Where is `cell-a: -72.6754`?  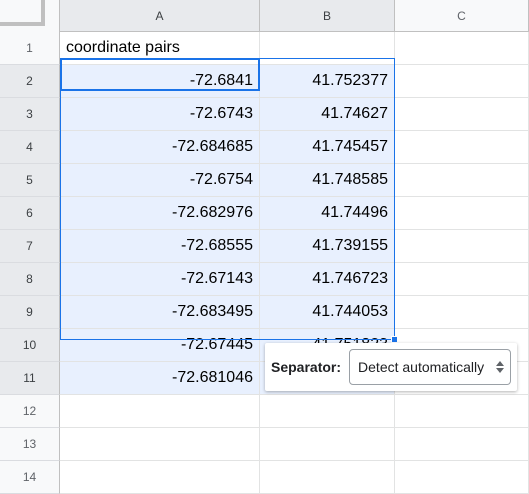
cell-a: -72.6754 is located at coordinates (160, 180).